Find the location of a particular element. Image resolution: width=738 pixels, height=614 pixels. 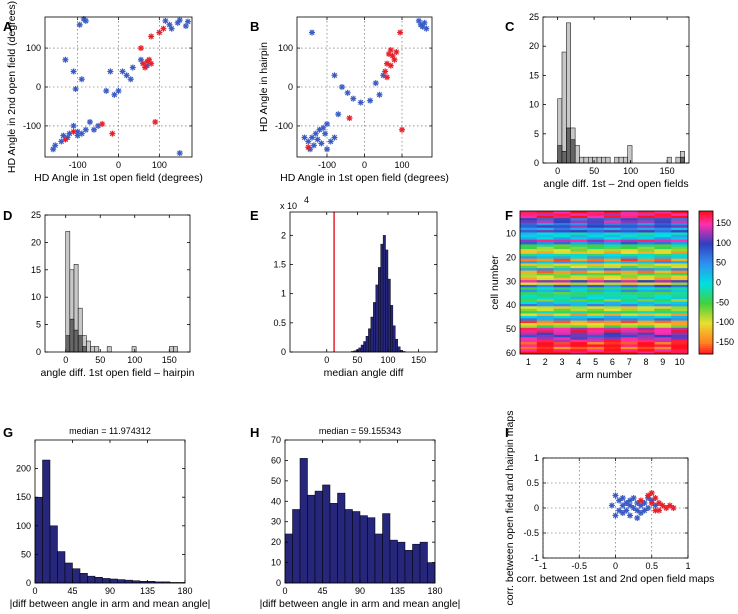

y-tick-label: 30 is located at coordinates (276, 522).